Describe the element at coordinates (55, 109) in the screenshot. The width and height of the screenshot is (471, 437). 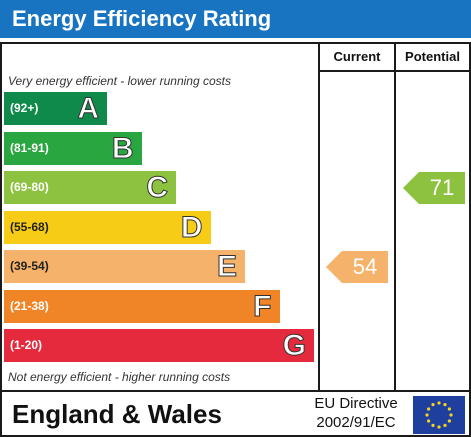
I see `band-a: (92+) A` at that location.